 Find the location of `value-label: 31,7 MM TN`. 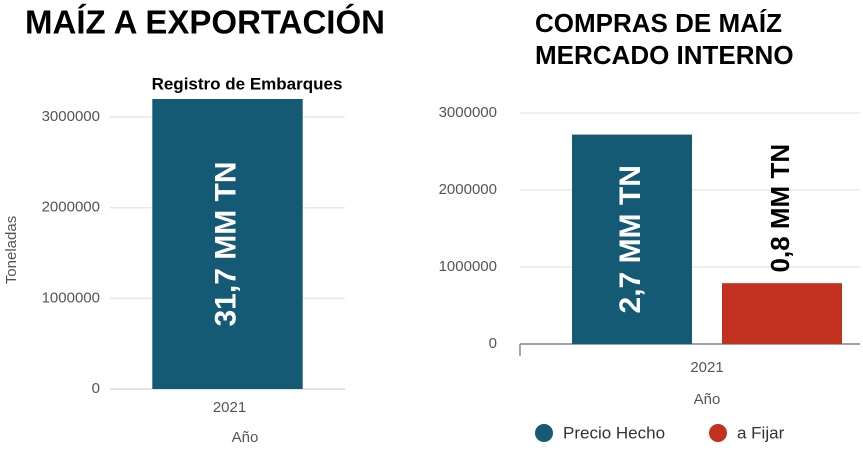

value-label: 31,7 MM TN is located at coordinates (225, 243).